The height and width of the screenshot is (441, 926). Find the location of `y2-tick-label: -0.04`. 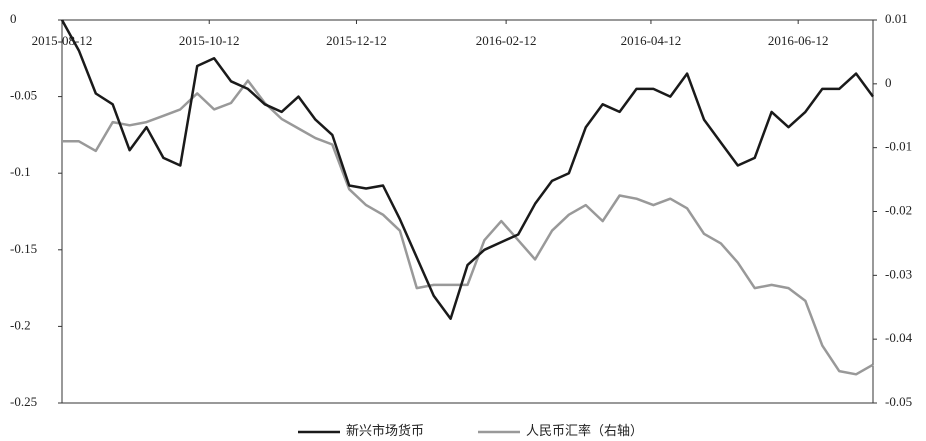

y2-tick-label: -0.04 is located at coordinates (899, 337).